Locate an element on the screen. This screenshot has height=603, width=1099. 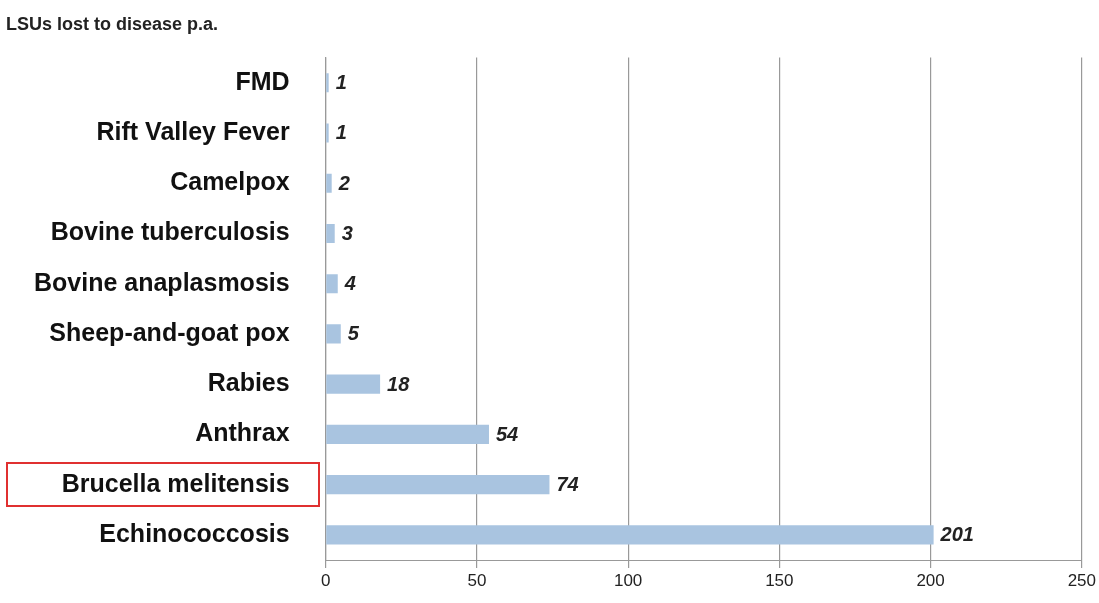
data-label: 2 is located at coordinates (343, 182).